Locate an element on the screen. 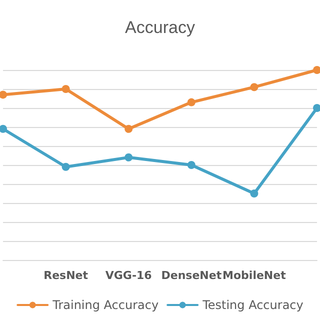 This screenshot has width=320, height=320. x-tick-label: ResNet is located at coordinates (66, 275).